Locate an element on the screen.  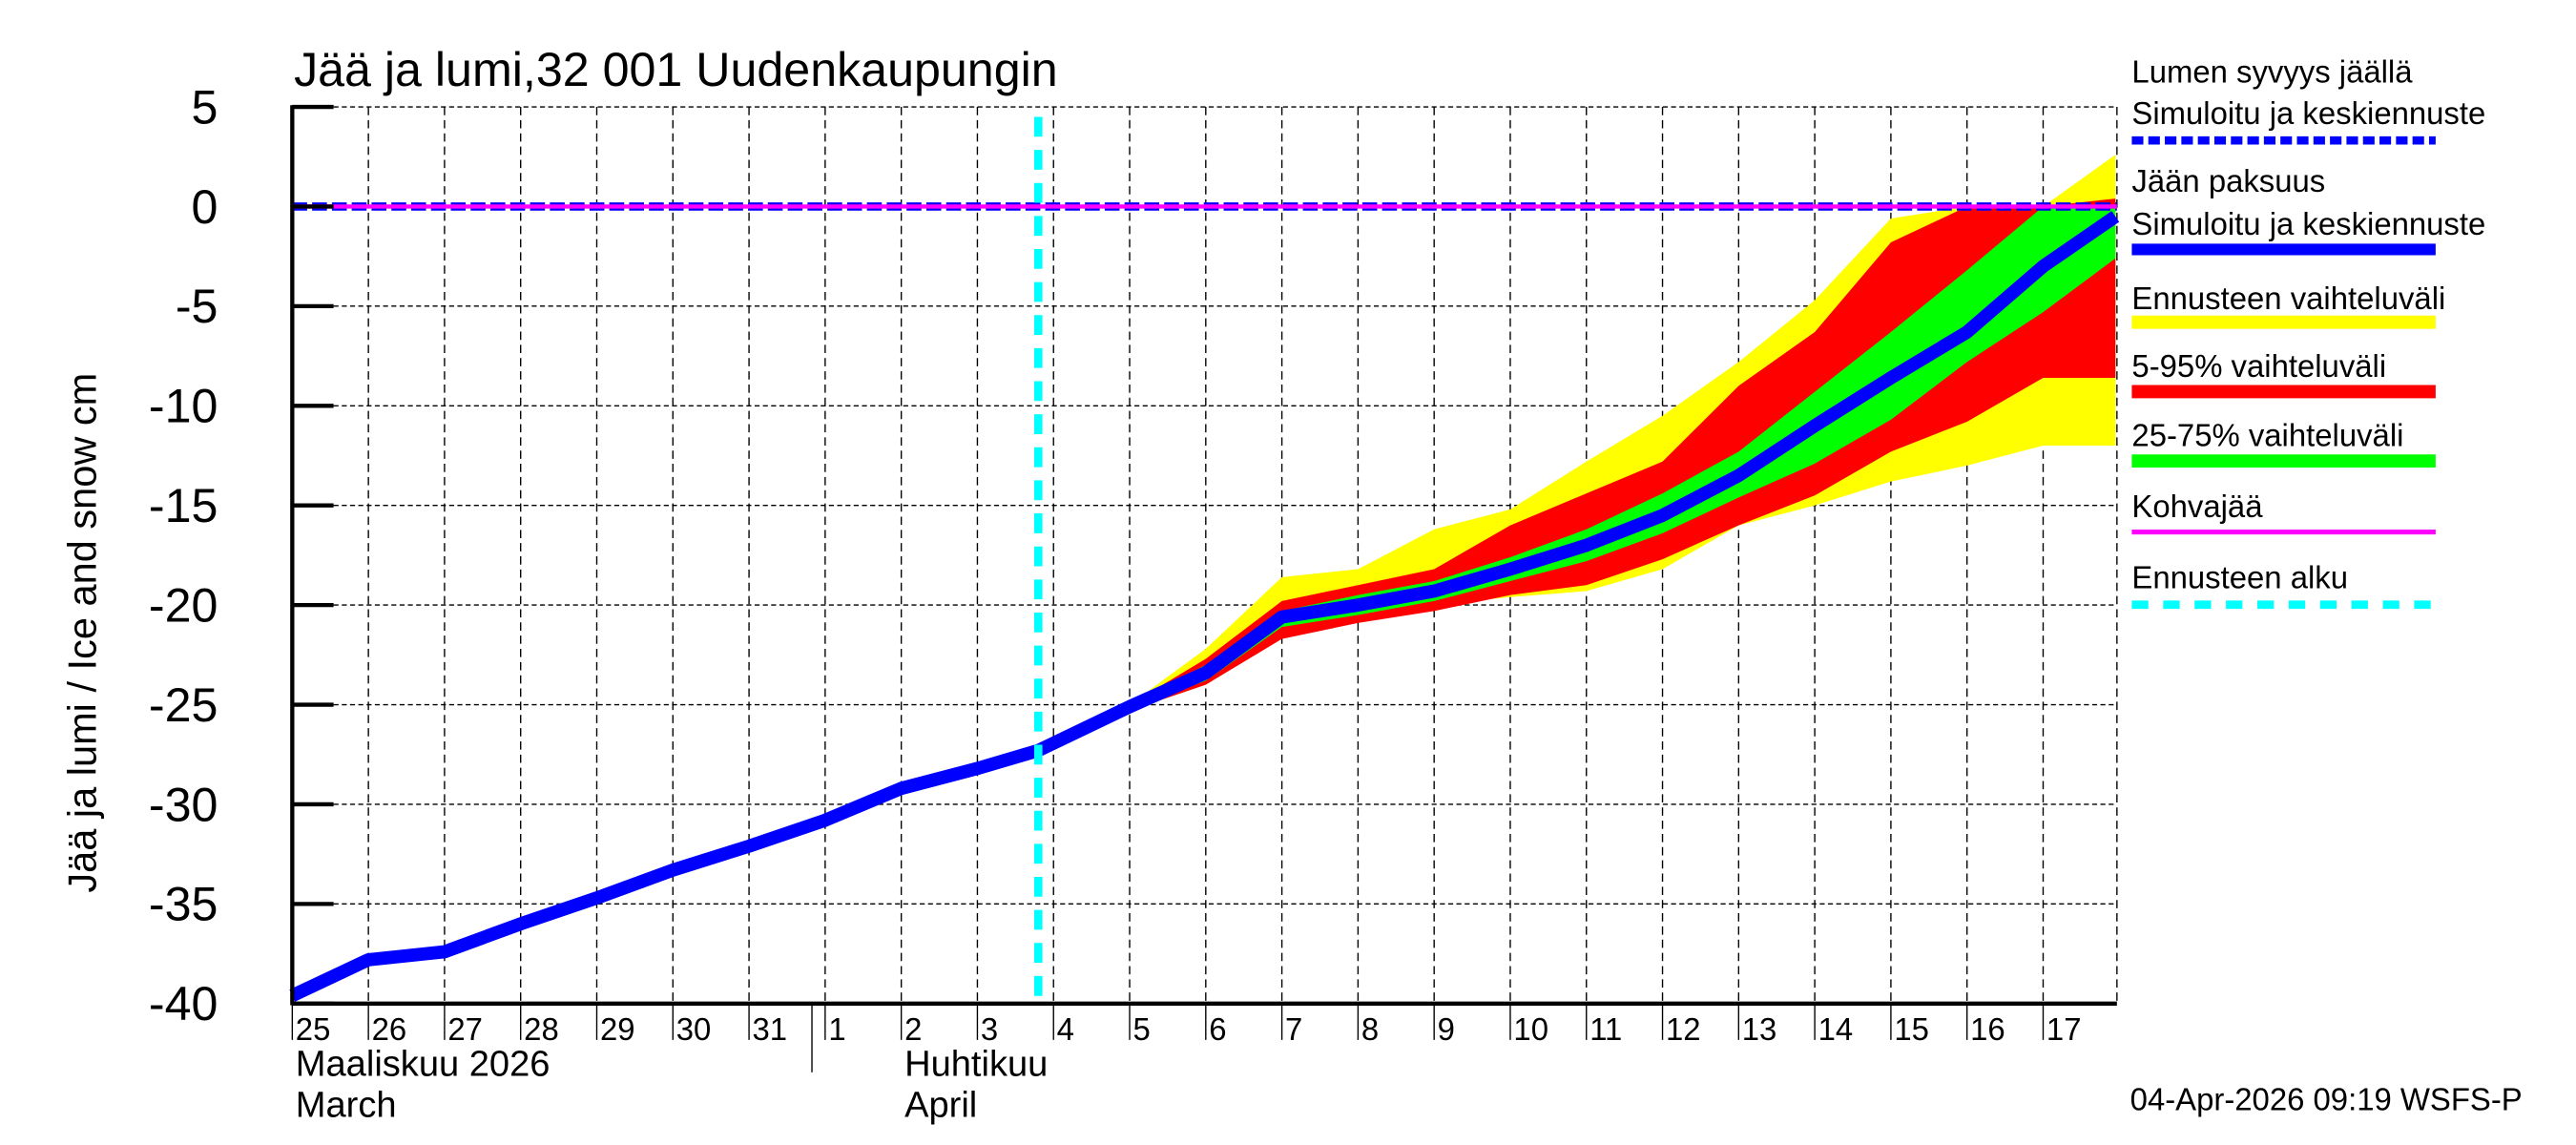
y-axis-label: Jää ja lumi / Ice and snow cm is located at coordinates (81, 633).